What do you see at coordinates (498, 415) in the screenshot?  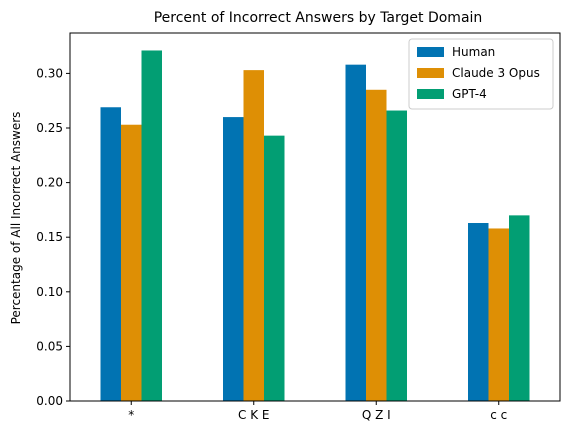 I see `x-tick-label: c c` at bounding box center [498, 415].